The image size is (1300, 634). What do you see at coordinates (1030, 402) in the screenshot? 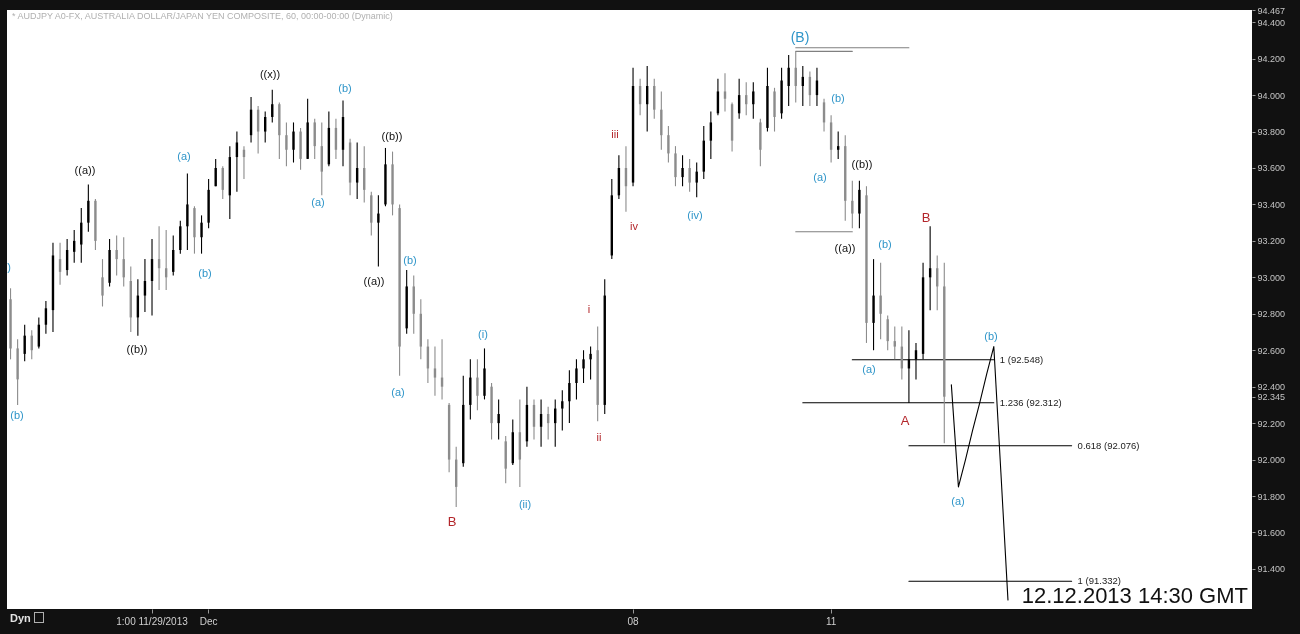
I see `series-label: 1.236 (92.312)` at bounding box center [1030, 402].